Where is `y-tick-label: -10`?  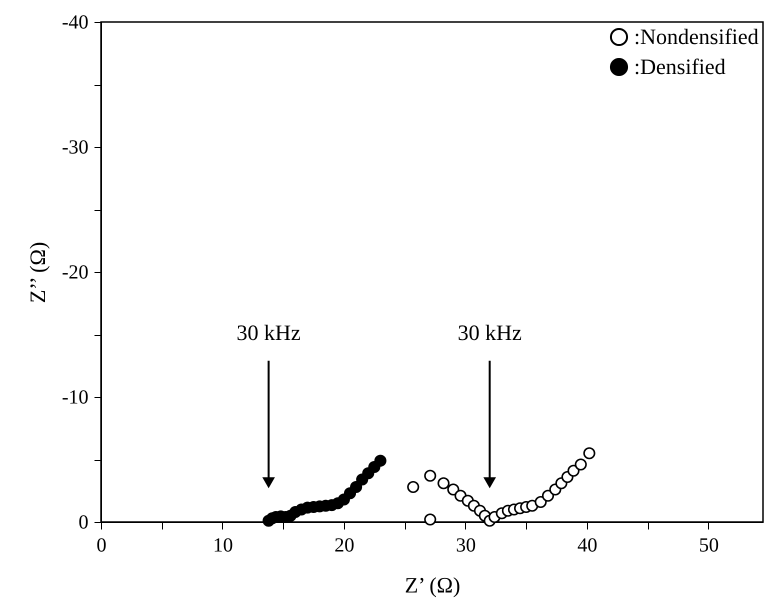 y-tick-label: -10 is located at coordinates (75, 397).